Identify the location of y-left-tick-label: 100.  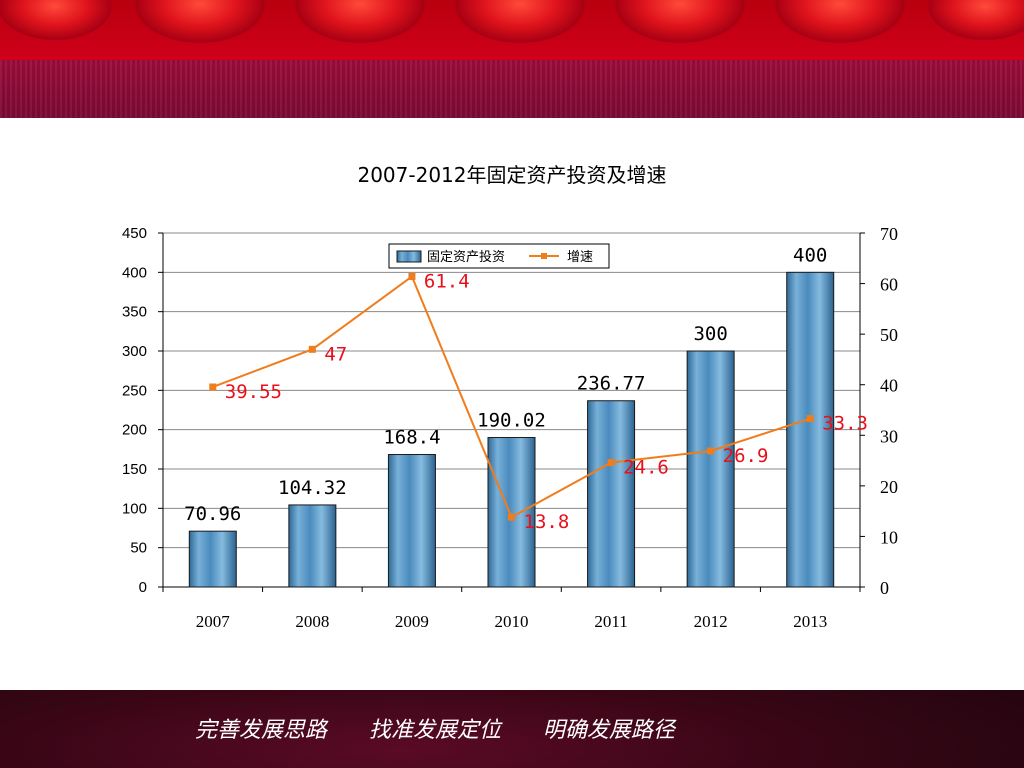
(134, 508).